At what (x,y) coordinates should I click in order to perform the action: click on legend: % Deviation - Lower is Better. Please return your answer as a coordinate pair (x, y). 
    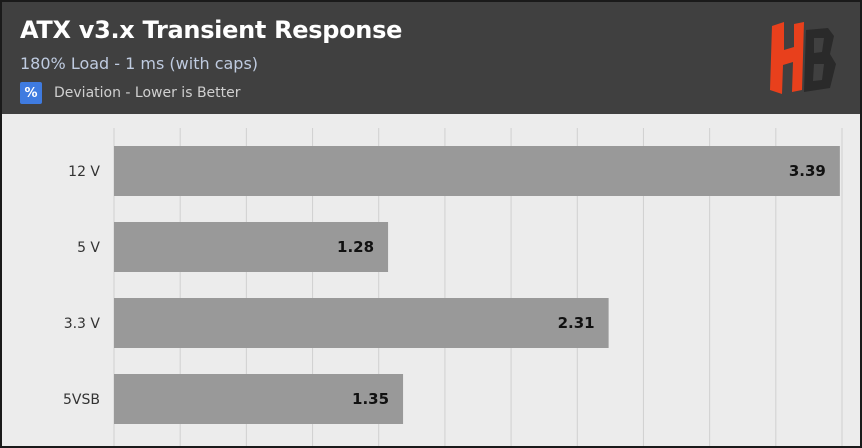
    Looking at the image, I should click on (130, 93).